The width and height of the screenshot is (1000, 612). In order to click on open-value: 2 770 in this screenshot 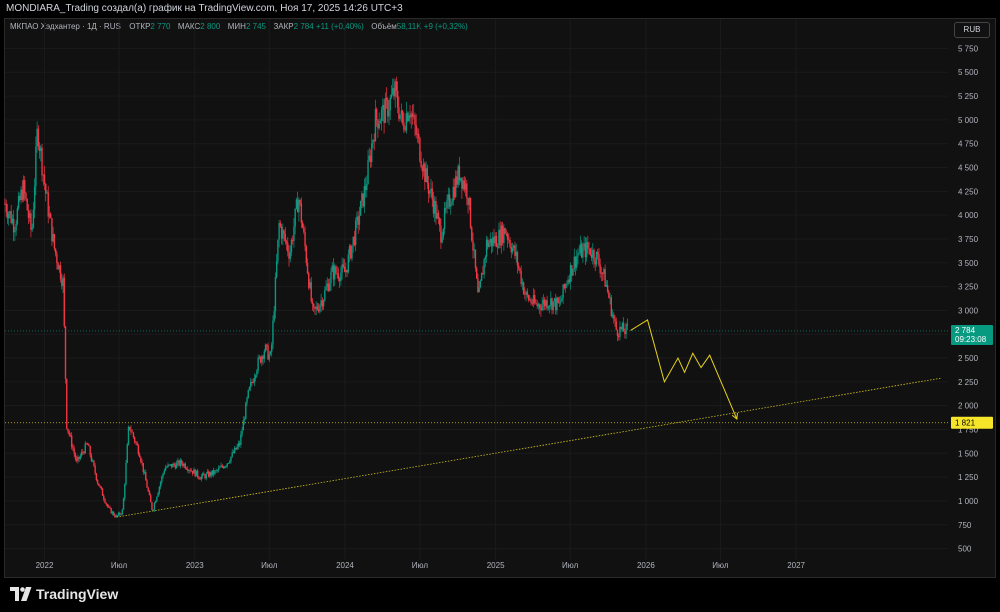, I will do `click(160, 26)`.